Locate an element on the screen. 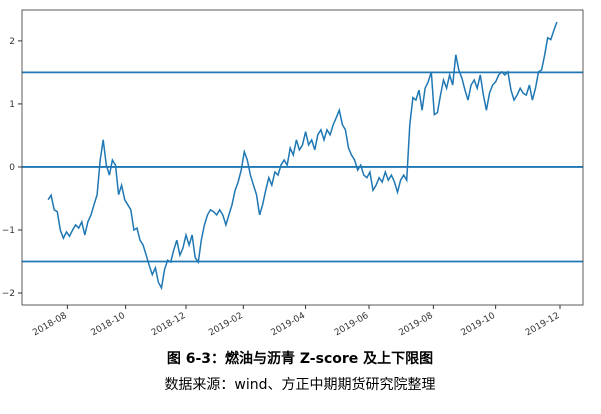 The image size is (601, 414). y-tick-label: 0 is located at coordinates (12, 168).